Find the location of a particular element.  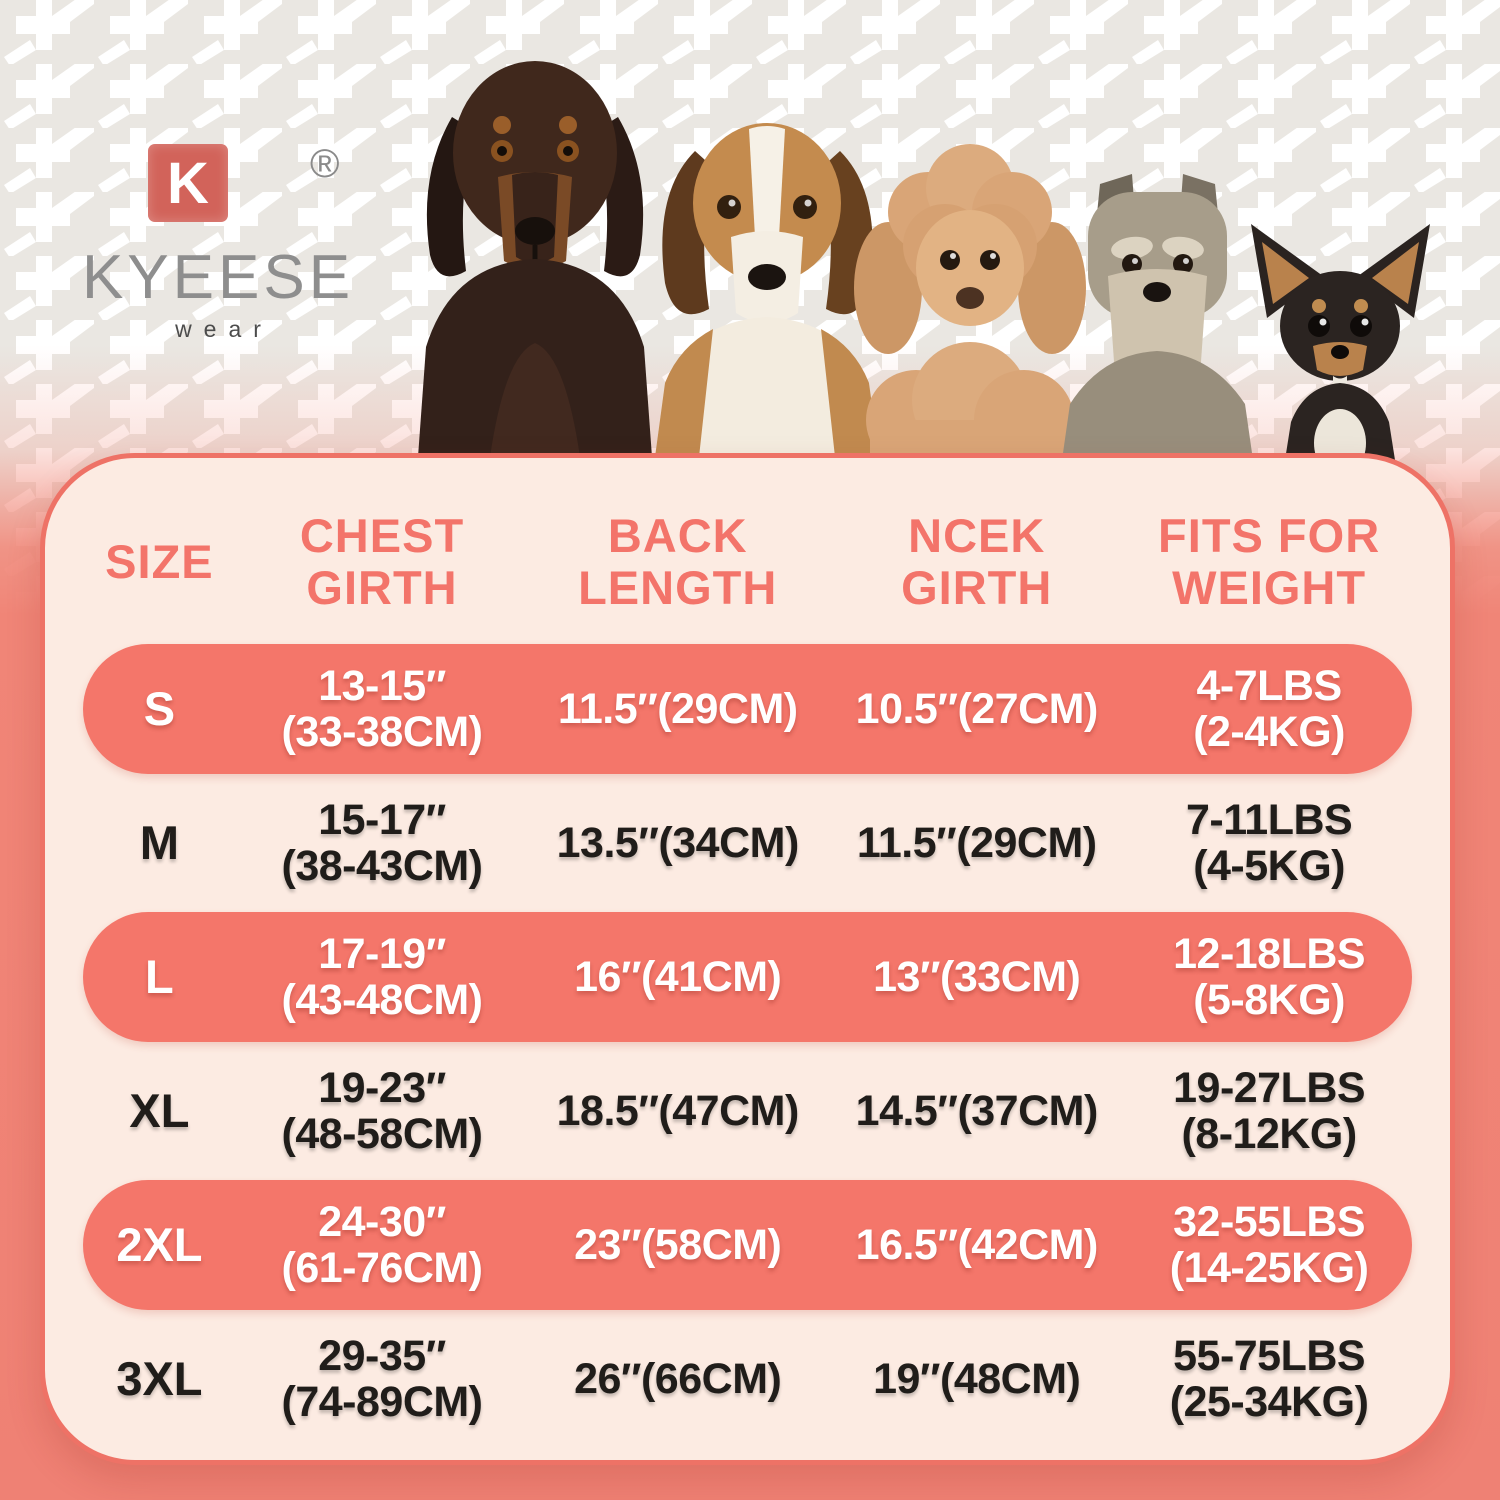

header-chest-girth: CHEST GIRTH is located at coordinates (382, 561).